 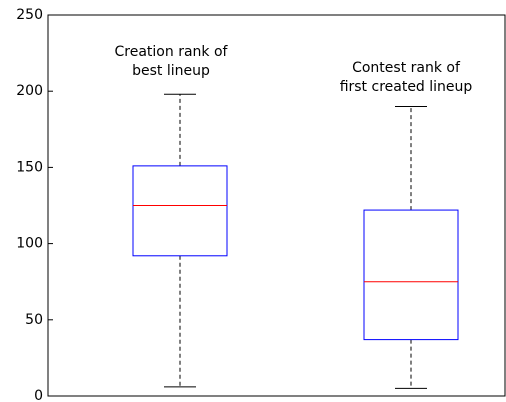 What do you see at coordinates (34, 320) in the screenshot?
I see `y-tick-label: 50` at bounding box center [34, 320].